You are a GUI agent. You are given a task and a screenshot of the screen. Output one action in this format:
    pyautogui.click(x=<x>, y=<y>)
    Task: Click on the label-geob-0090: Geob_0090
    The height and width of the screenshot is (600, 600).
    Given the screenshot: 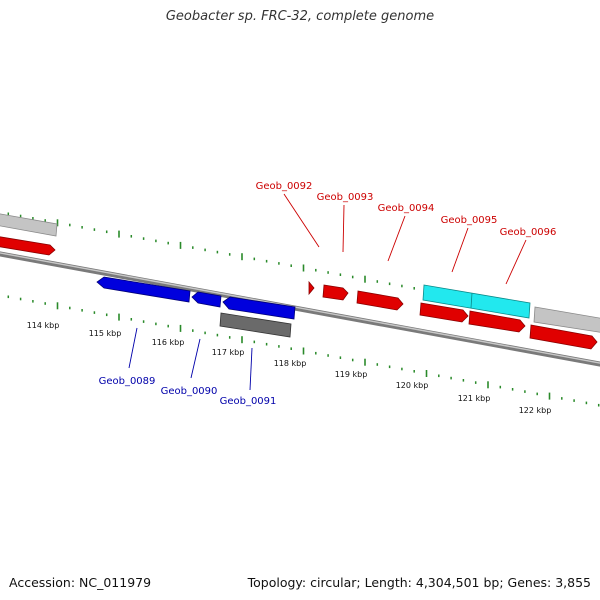 What is the action you would take?
    pyautogui.click(x=189, y=391)
    